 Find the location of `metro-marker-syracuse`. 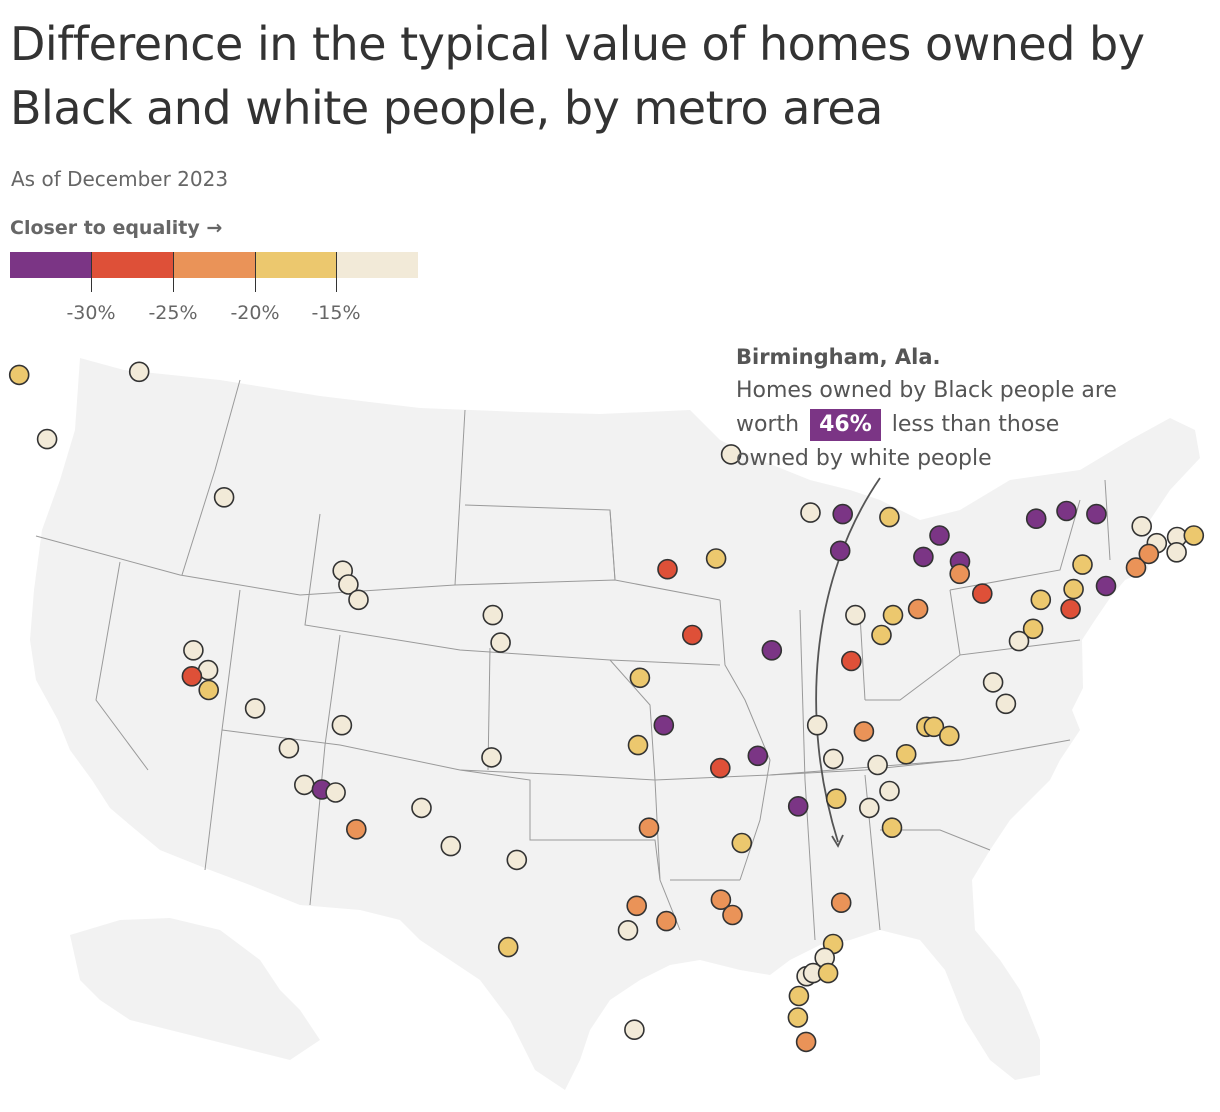

metro-marker-syracuse is located at coordinates (1096, 514).